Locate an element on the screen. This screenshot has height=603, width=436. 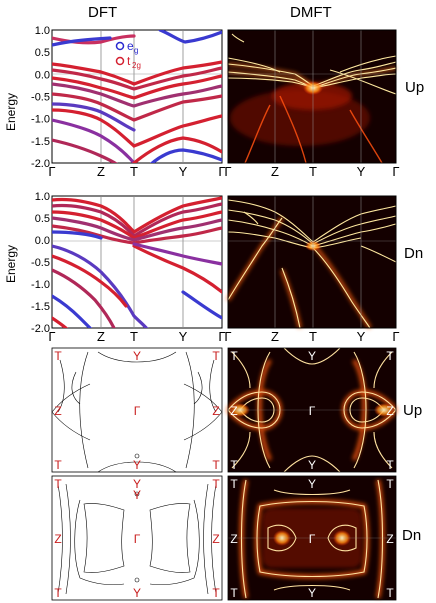
dft-fermi-panel-up is located at coordinates (137, 410).